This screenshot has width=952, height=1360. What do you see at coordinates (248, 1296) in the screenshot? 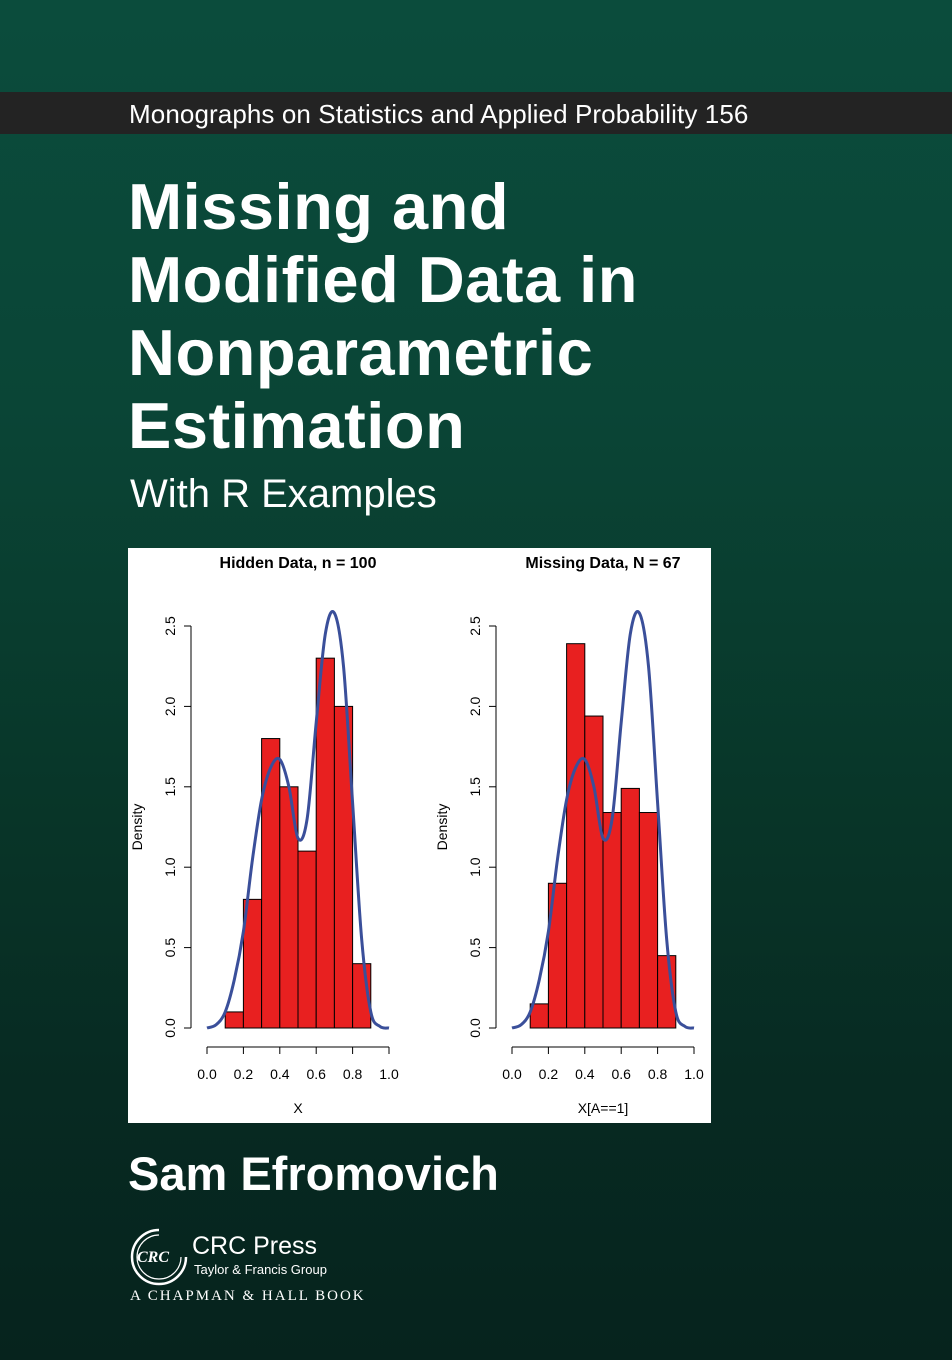
I see `publisher-imprint: A CHAPMAN & HALL BOOK` at bounding box center [248, 1296].